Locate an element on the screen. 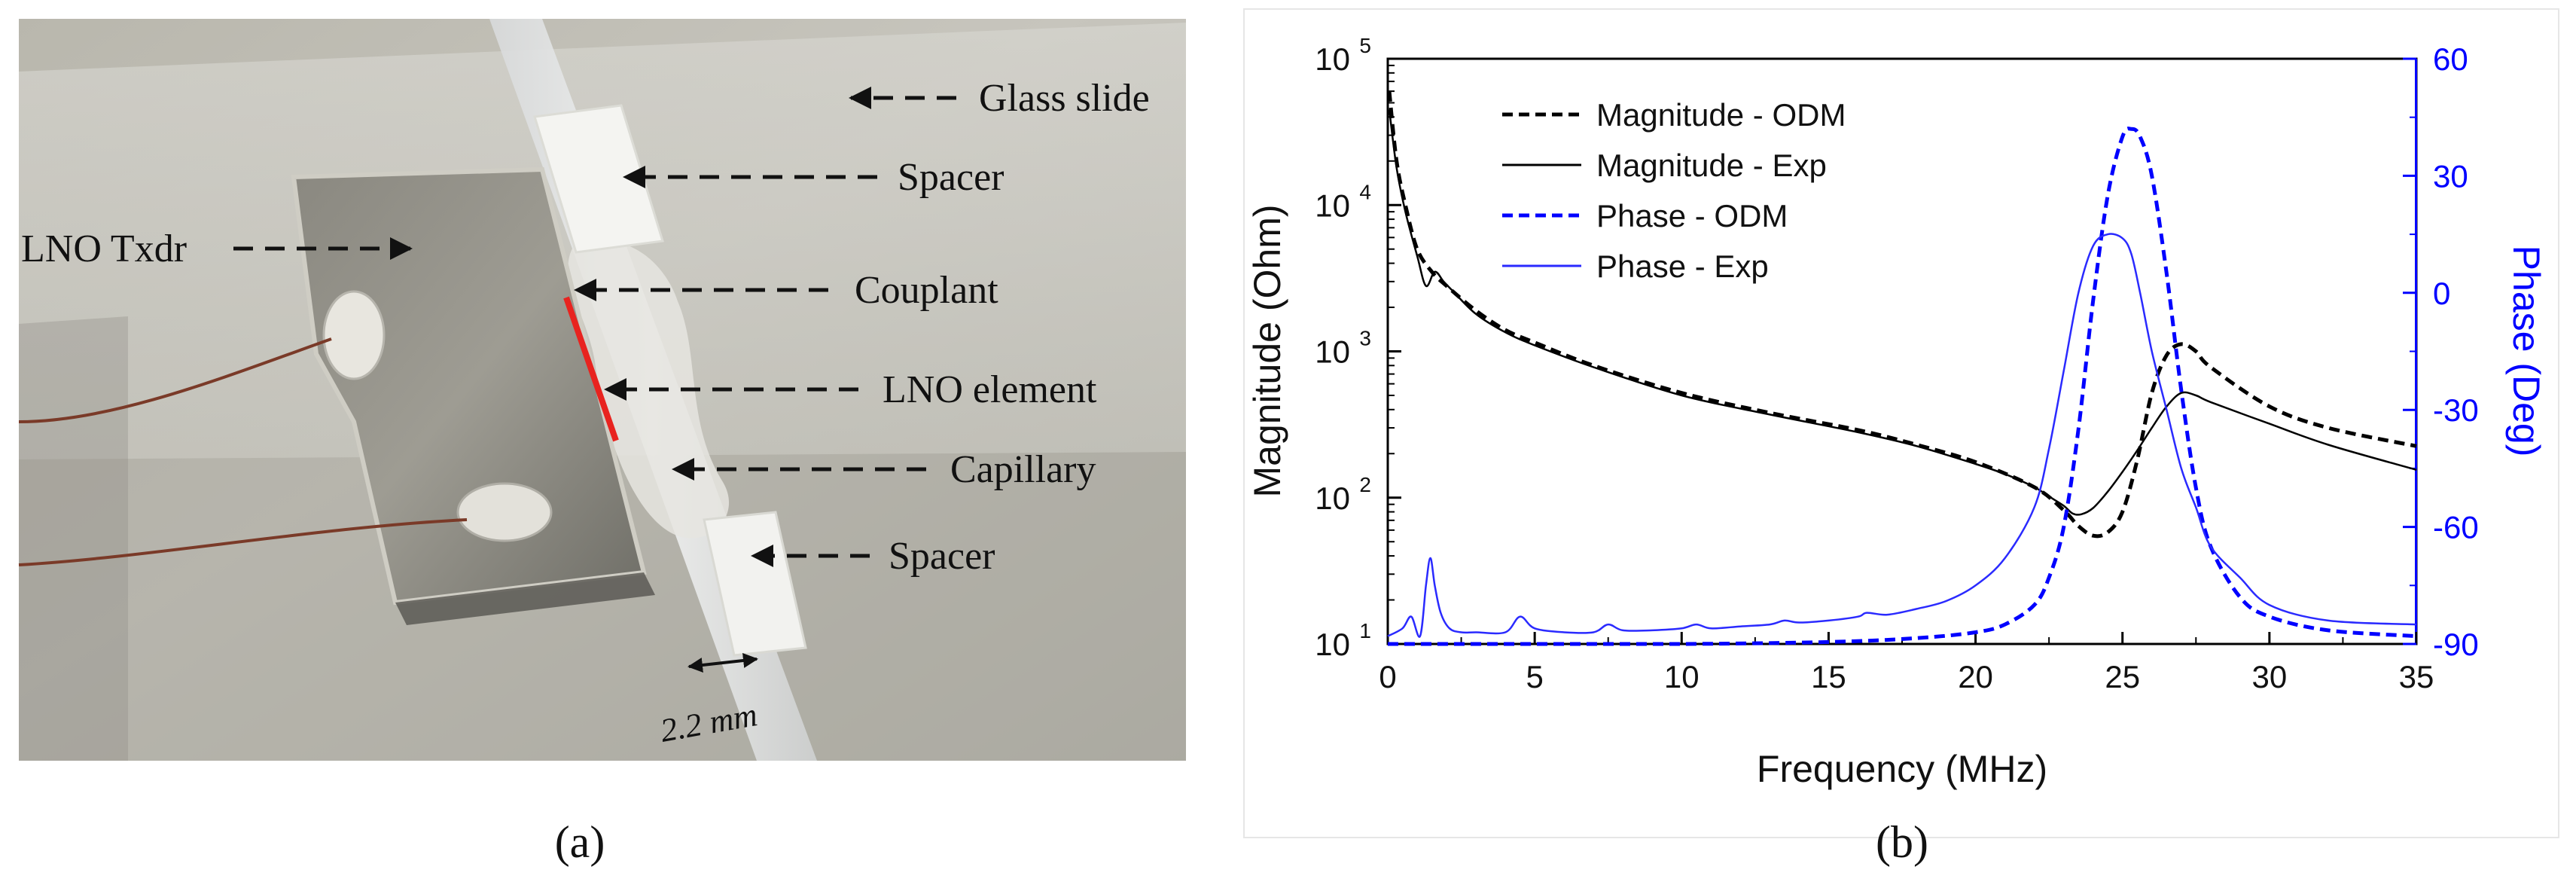  right-axis-ticks: -90 -60 -30 0 30 60 is located at coordinates (2441, 351).